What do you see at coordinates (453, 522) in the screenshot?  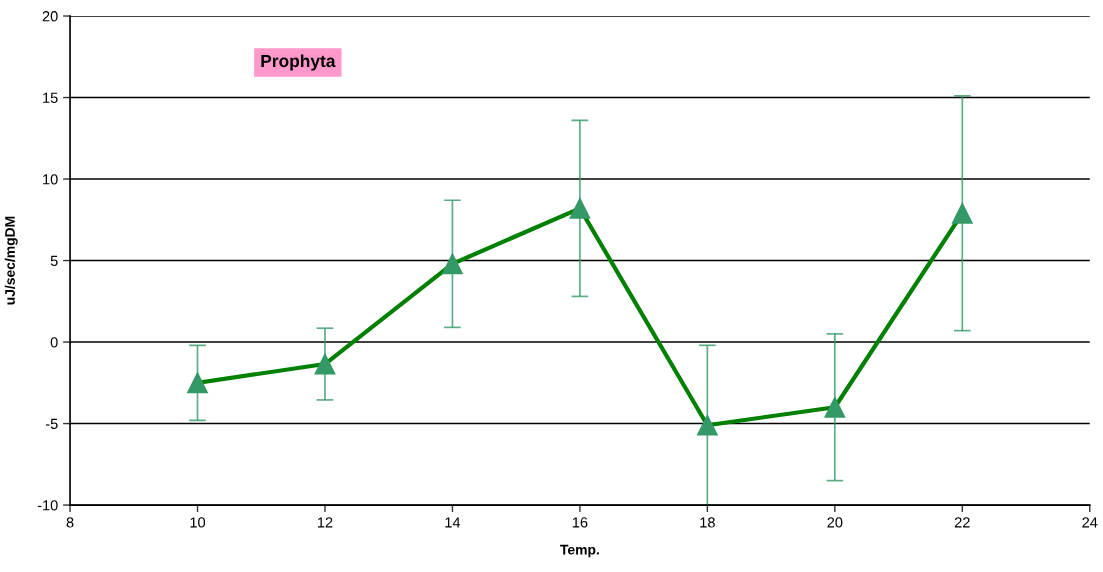 I see `x-tick-label: 14` at bounding box center [453, 522].